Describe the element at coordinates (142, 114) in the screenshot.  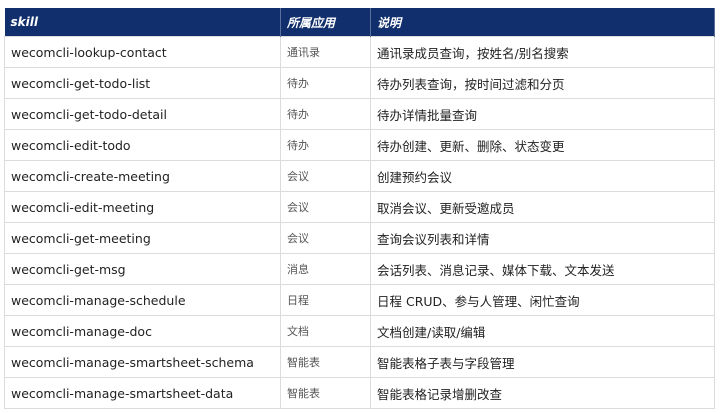
I see `skill-cell: wecomcli-get-todo-detail` at that location.